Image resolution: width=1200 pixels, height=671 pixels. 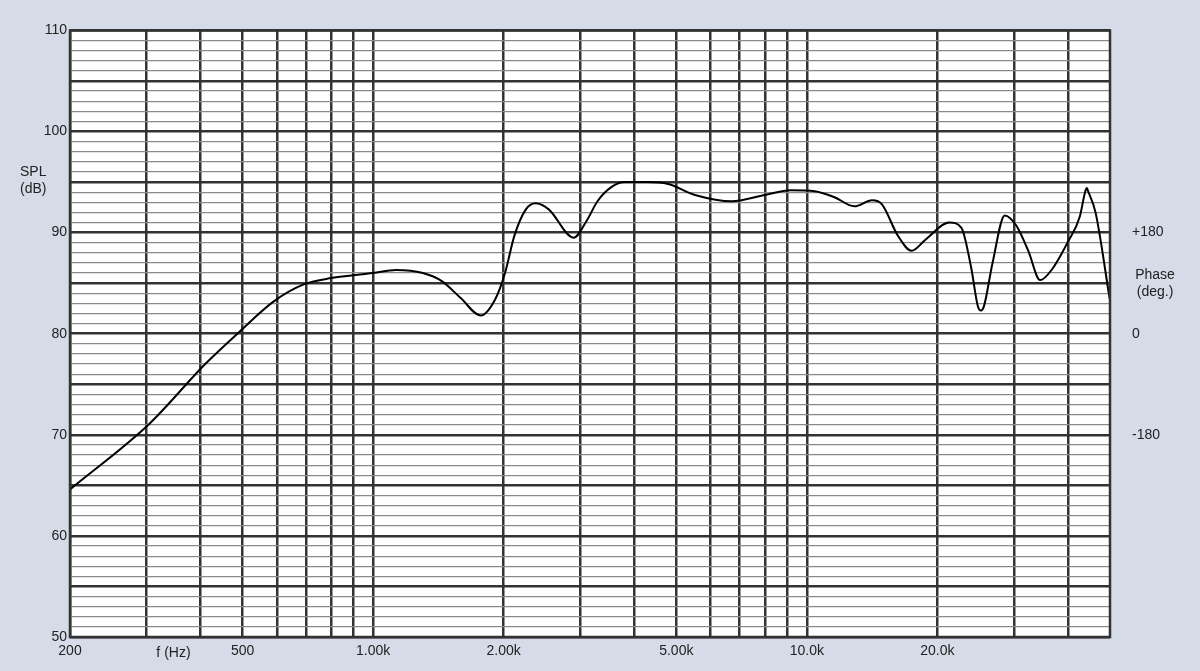 I want to click on x-tick-label: 1.00k, so click(x=374, y=650).